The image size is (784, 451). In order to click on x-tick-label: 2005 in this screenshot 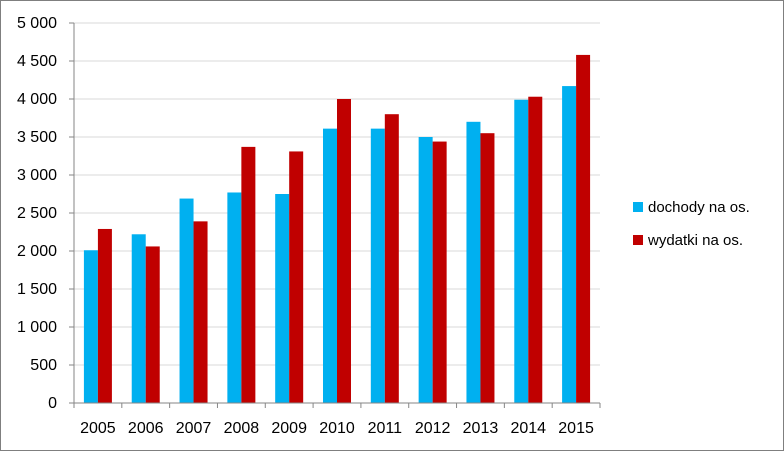, I will do `click(98, 428)`.